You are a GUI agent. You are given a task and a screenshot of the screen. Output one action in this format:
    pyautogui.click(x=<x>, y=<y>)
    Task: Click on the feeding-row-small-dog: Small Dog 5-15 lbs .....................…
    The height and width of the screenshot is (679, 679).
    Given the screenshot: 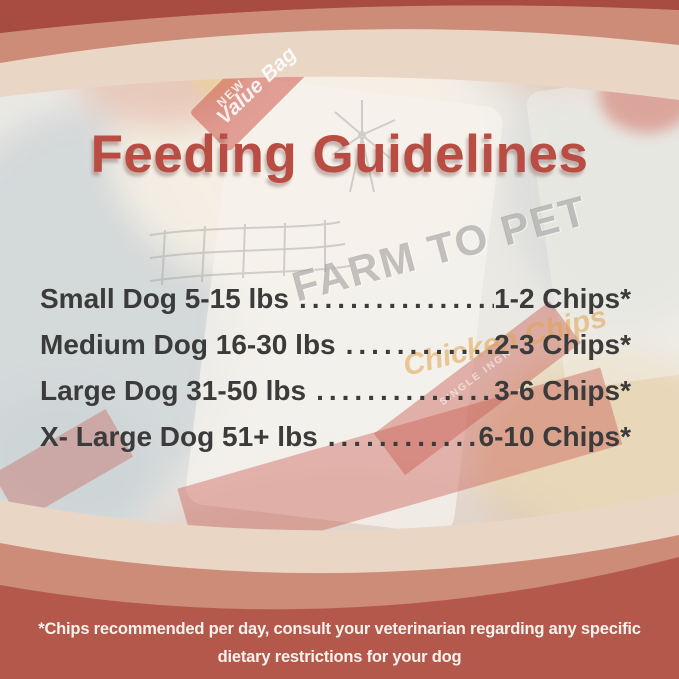 What is the action you would take?
    pyautogui.click(x=335, y=306)
    